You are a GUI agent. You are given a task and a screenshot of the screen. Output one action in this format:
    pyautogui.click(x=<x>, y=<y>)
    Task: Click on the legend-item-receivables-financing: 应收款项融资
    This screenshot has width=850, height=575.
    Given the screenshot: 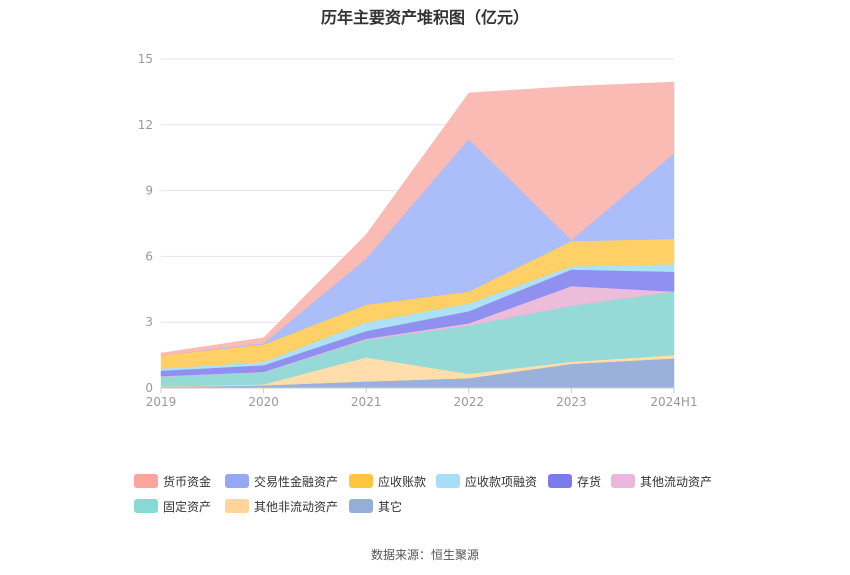 What is the action you would take?
    pyautogui.click(x=486, y=481)
    